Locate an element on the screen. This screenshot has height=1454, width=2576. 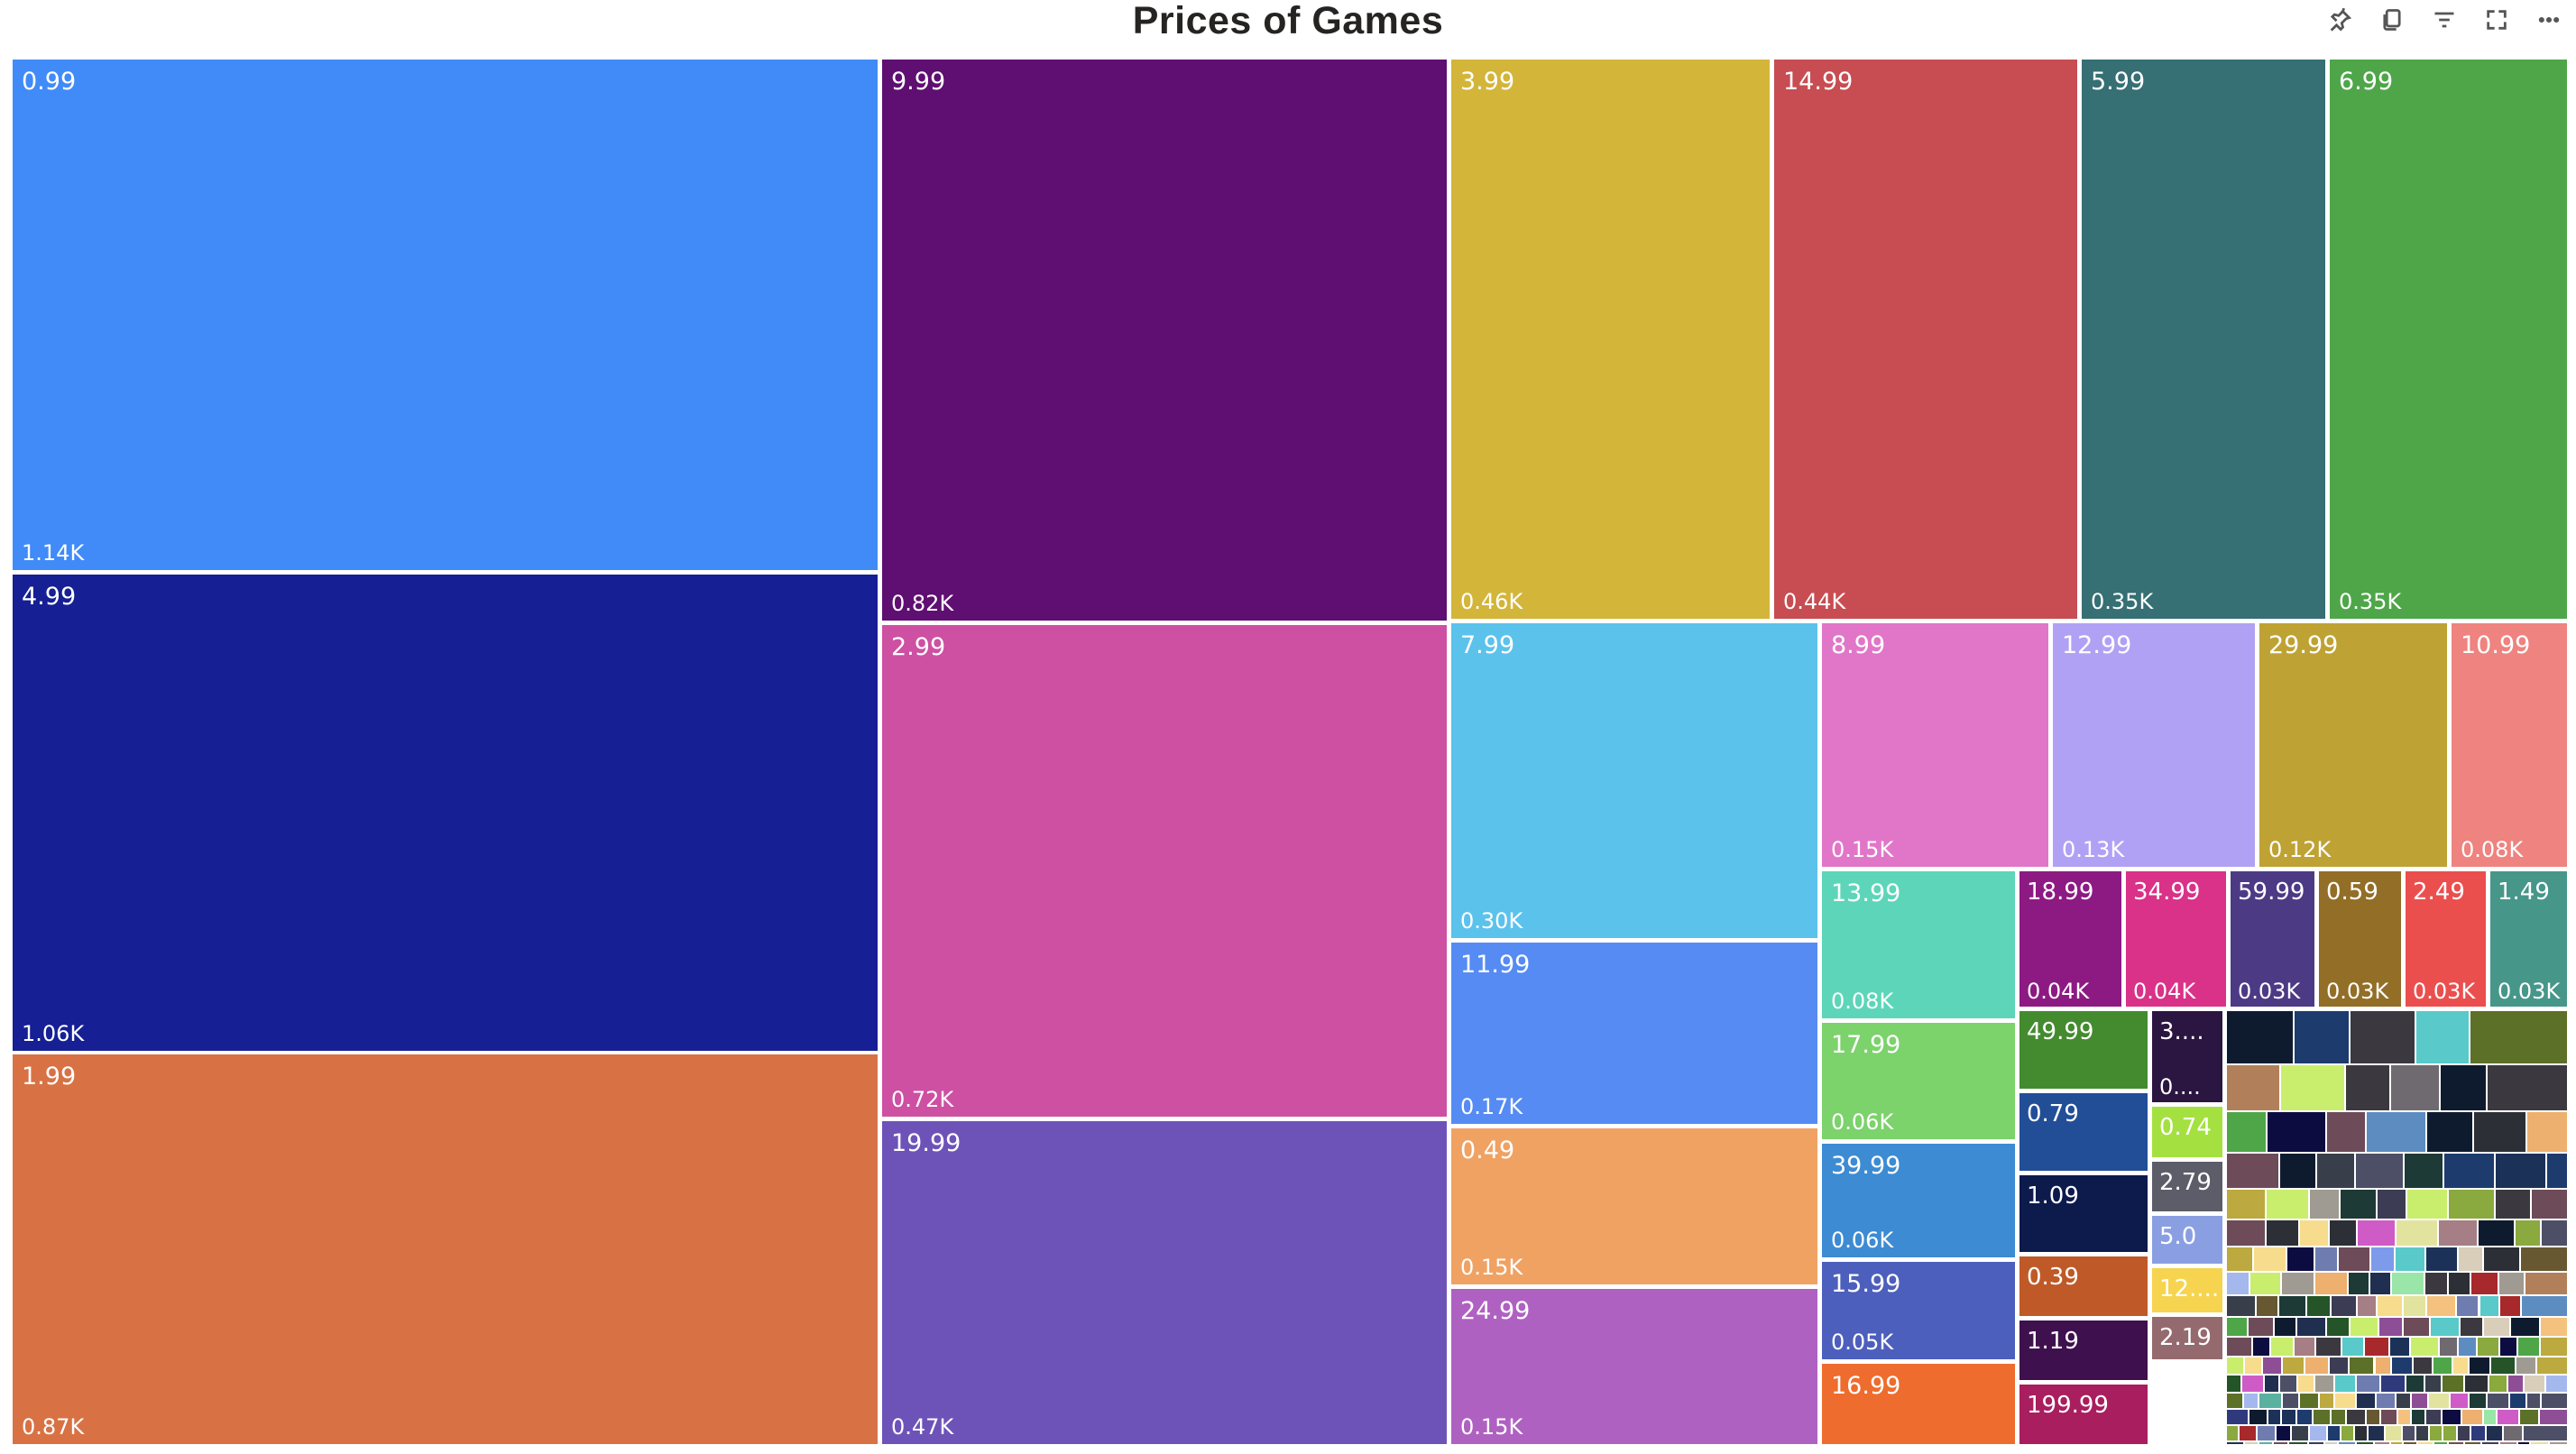
treemap-tile-2-99: 2.99 0.72K is located at coordinates (1164, 870).